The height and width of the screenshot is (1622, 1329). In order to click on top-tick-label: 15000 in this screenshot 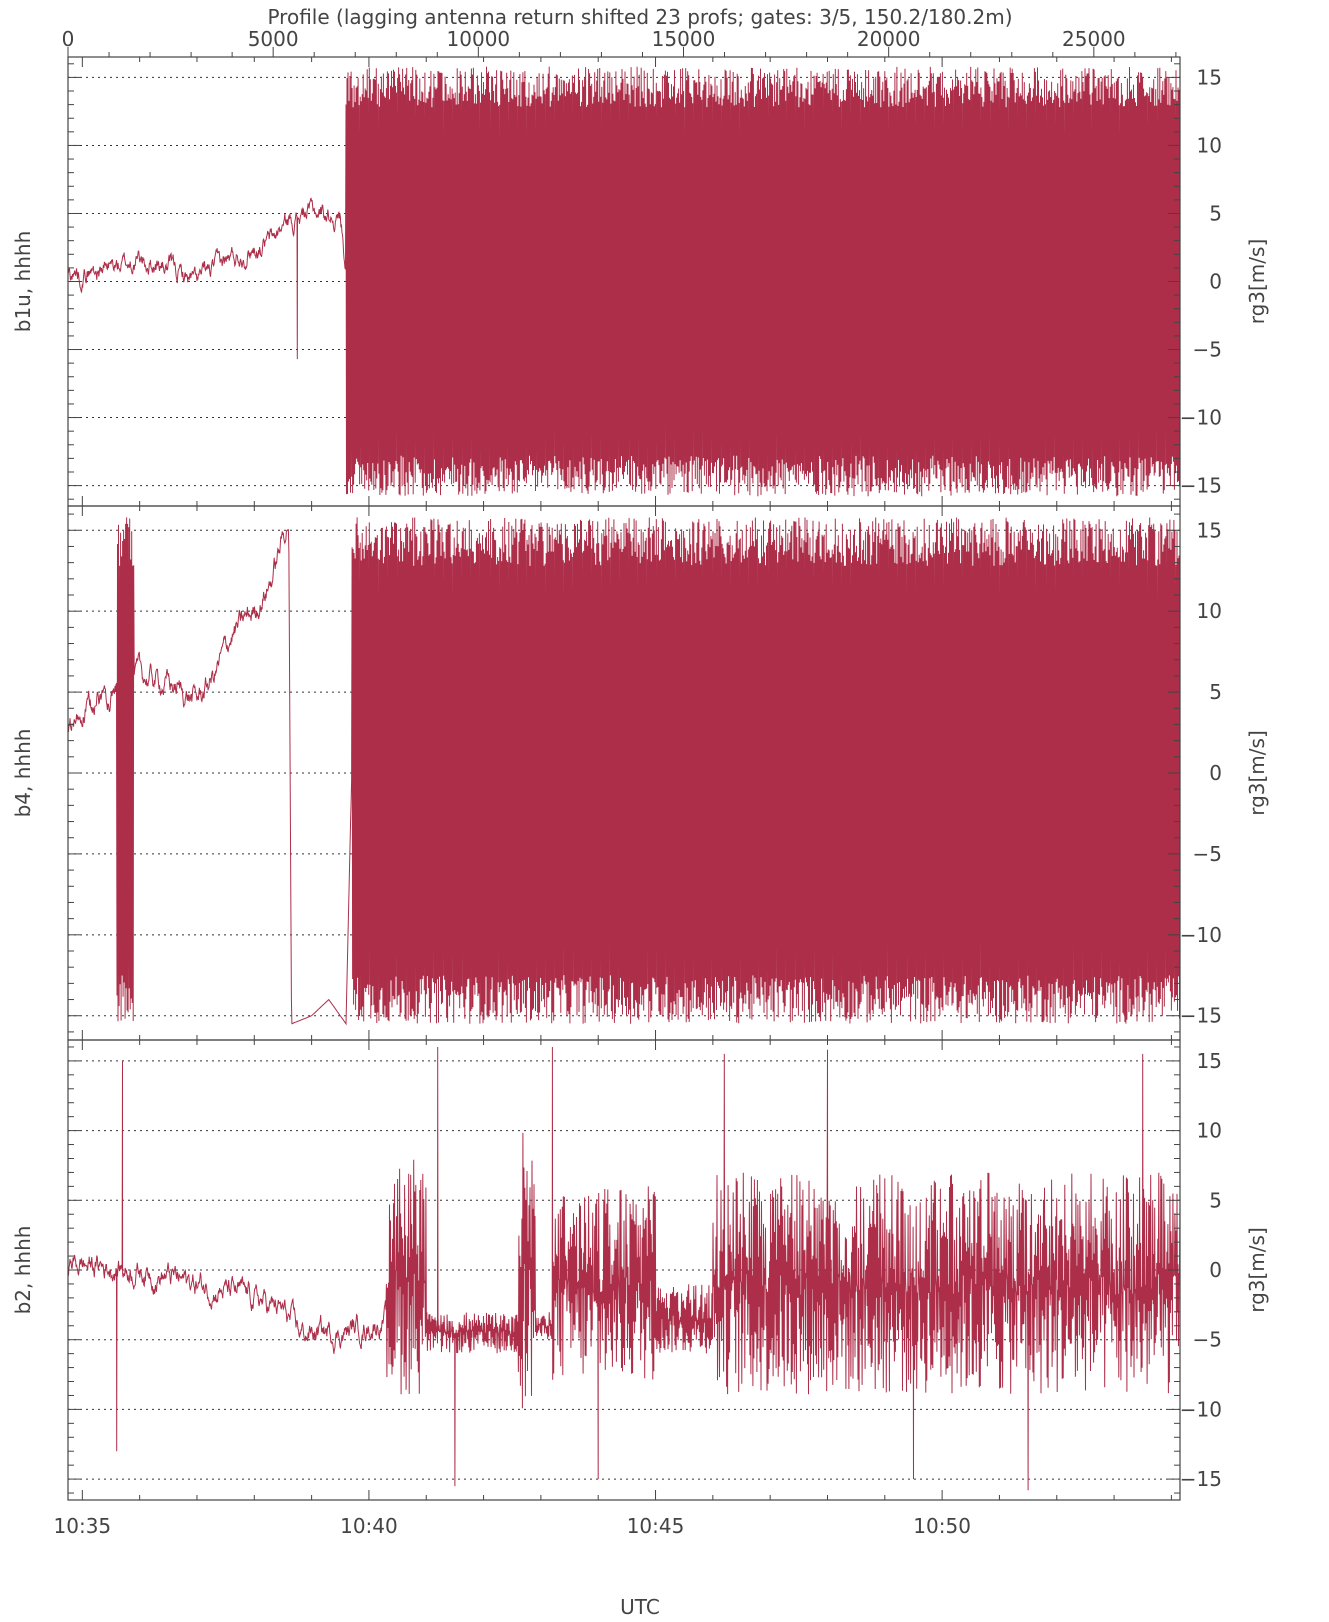, I will do `click(684, 39)`.